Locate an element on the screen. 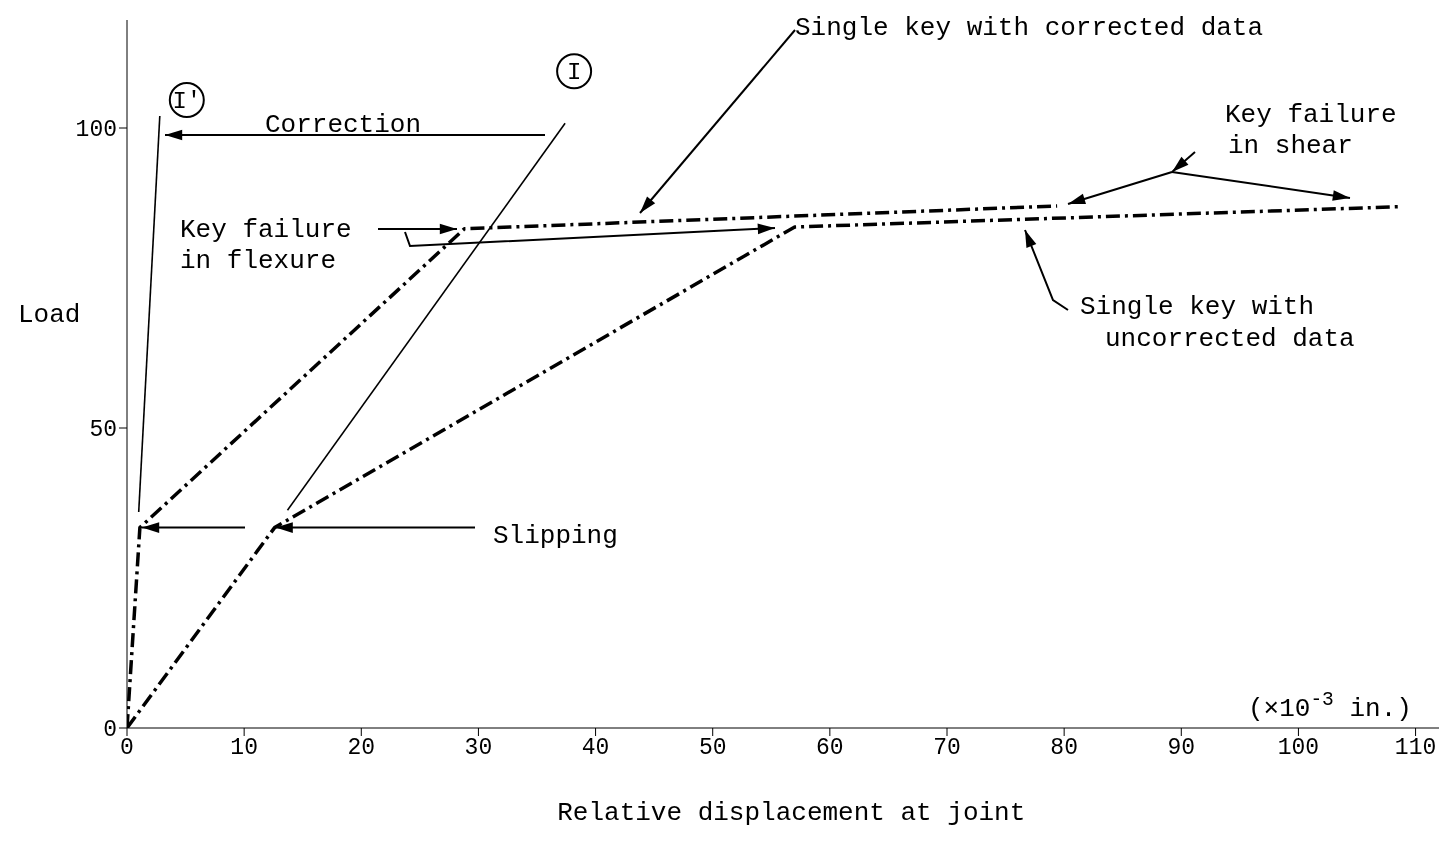  x-tick-label: 50 is located at coordinates (712, 748).